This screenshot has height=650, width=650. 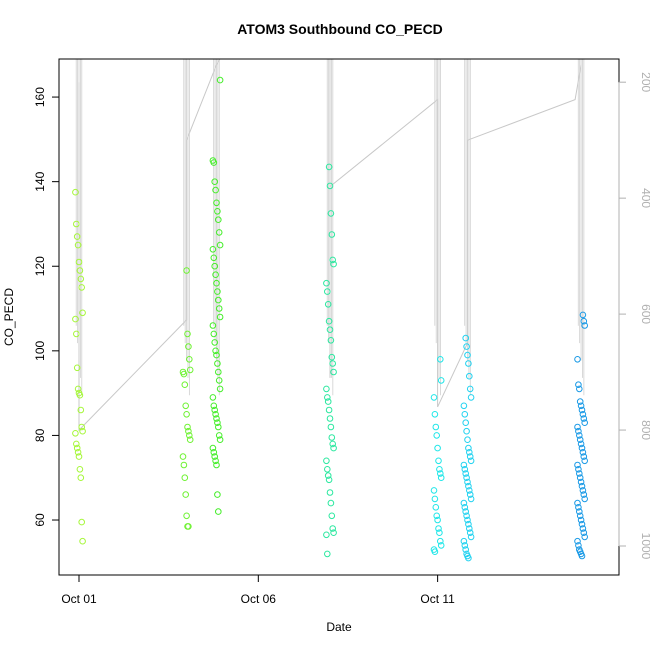 I want to click on right-axis: 200 400 600 800 1000, so click(x=634, y=316).